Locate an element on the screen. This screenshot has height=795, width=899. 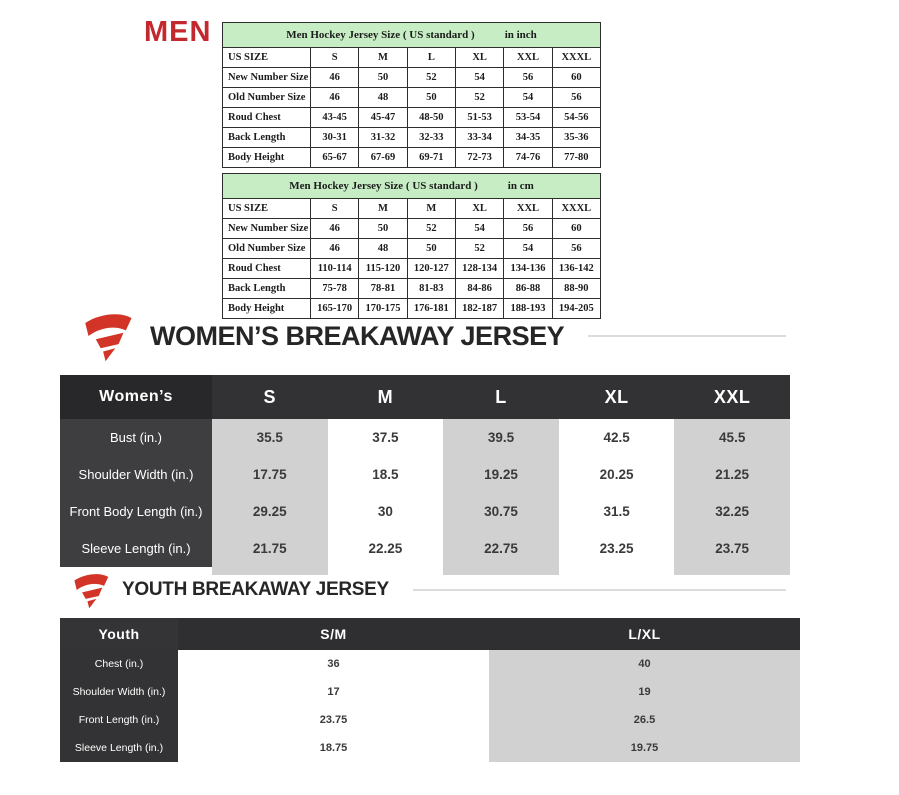
value-cell: 20.25 is located at coordinates (616, 474).